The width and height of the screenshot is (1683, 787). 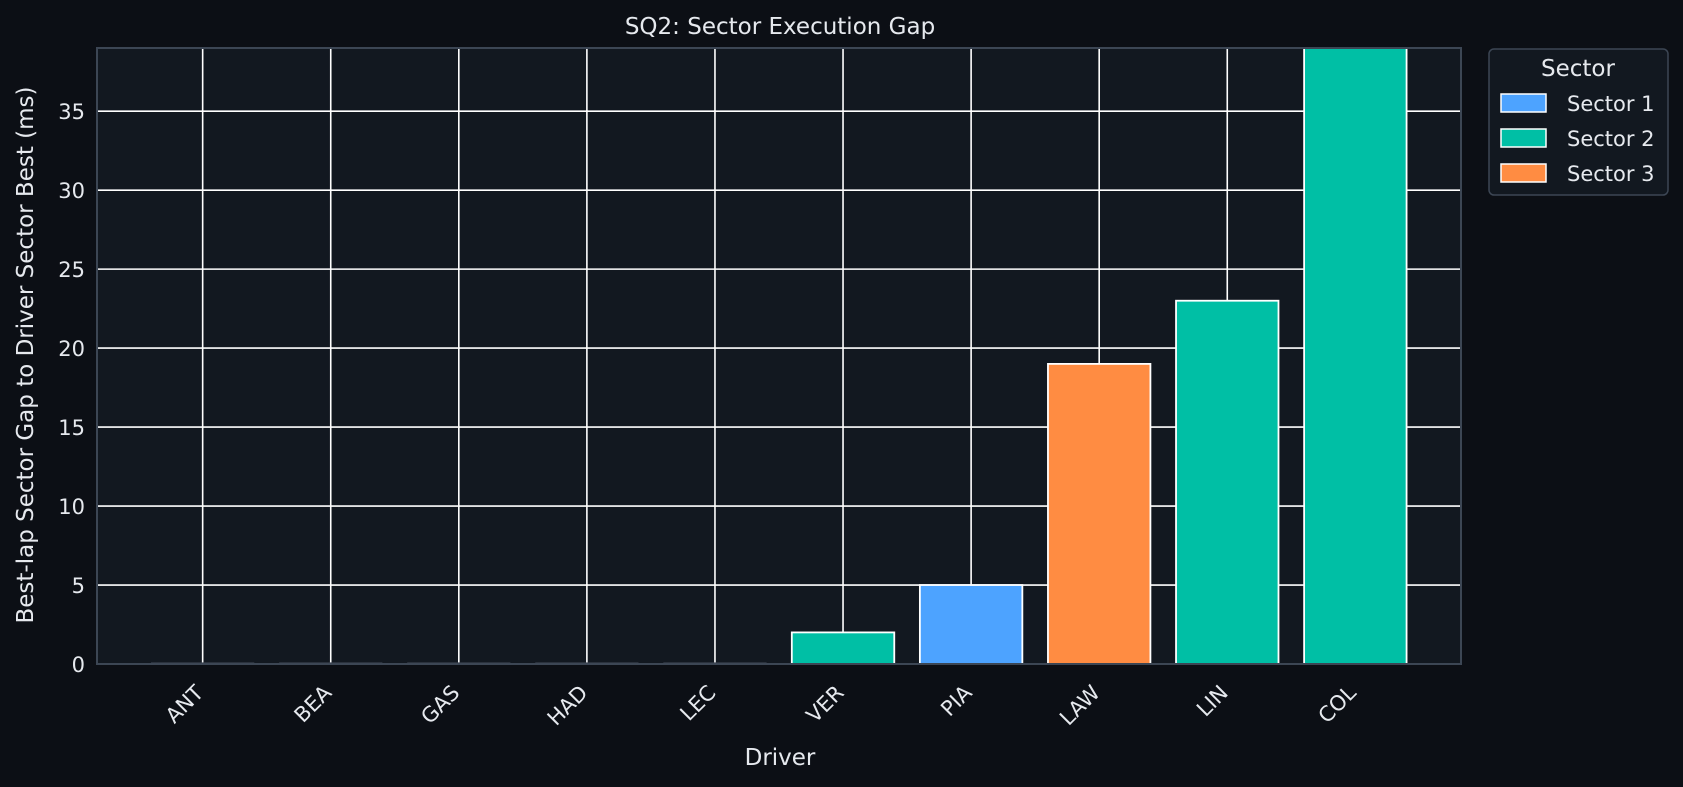 I want to click on bar-lin, so click(x=1227, y=482).